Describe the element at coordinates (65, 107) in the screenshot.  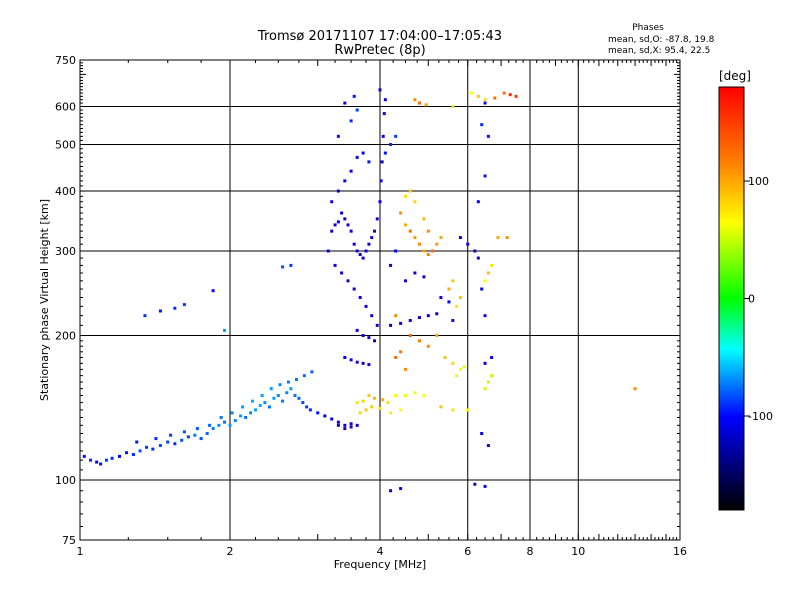
I see `y-tick-label: 600` at that location.